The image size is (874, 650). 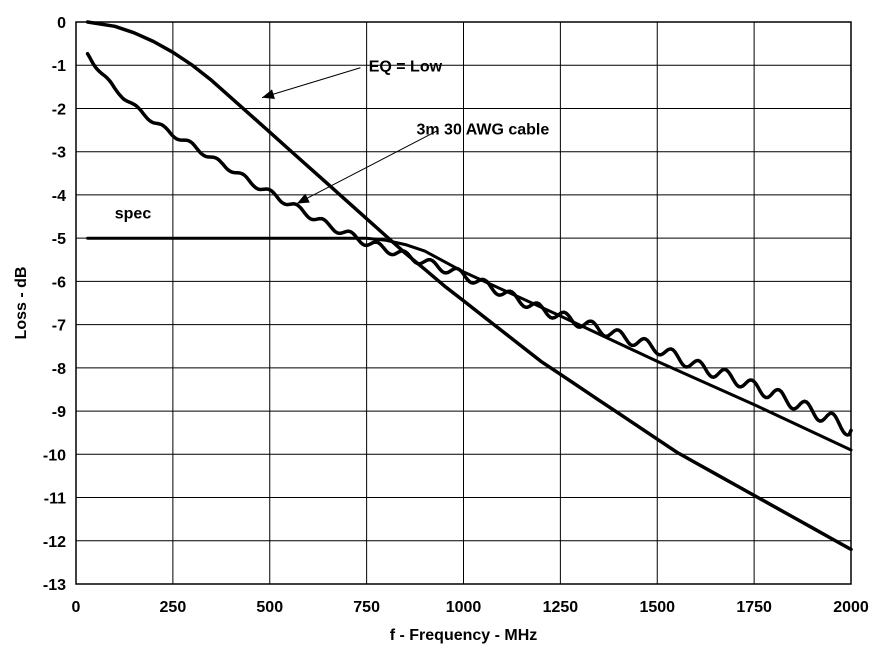 What do you see at coordinates (59, 412) in the screenshot?
I see `y-tick-label: -9` at bounding box center [59, 412].